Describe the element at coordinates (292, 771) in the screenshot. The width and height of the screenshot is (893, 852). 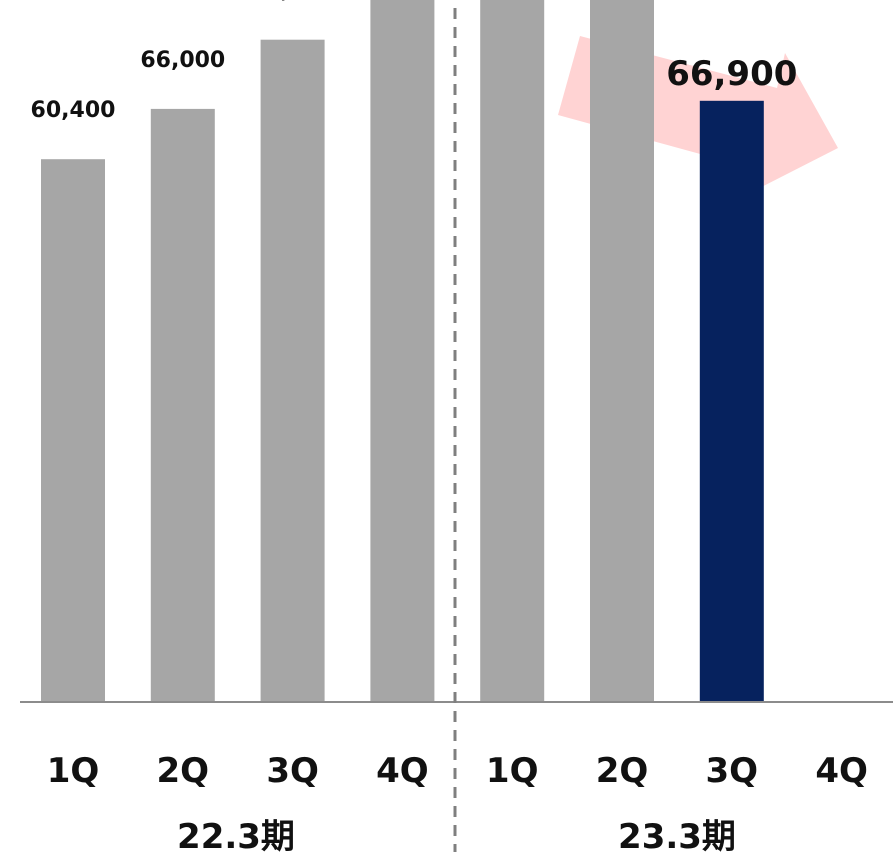
I see `category-label-3: 3Q` at that location.